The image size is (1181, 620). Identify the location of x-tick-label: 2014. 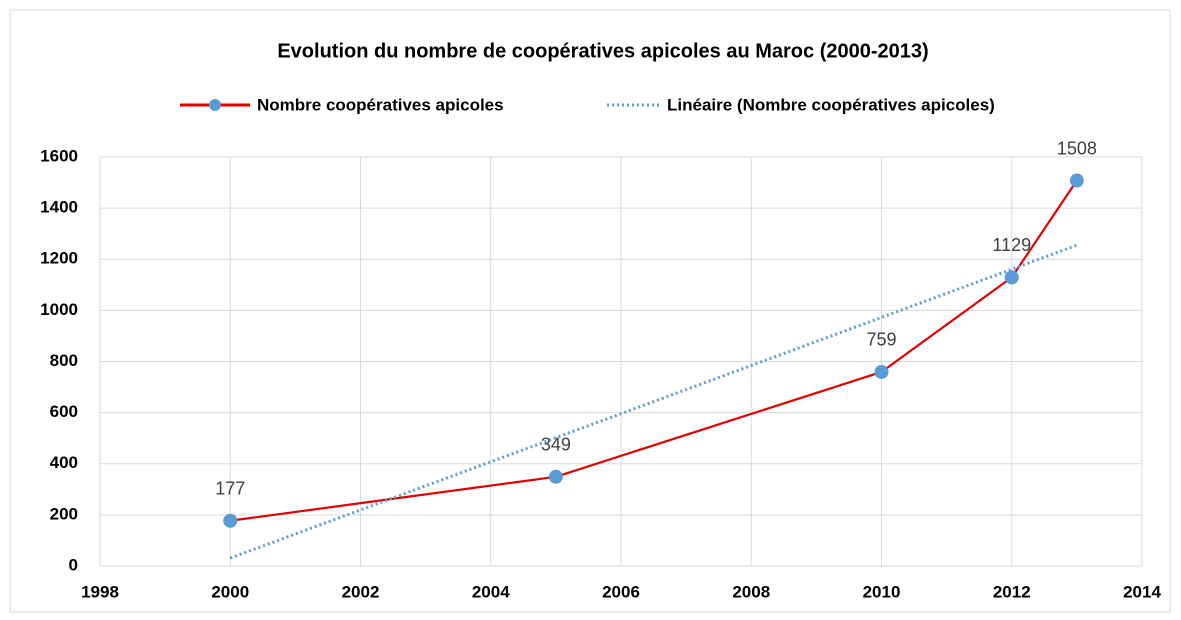
(1142, 591).